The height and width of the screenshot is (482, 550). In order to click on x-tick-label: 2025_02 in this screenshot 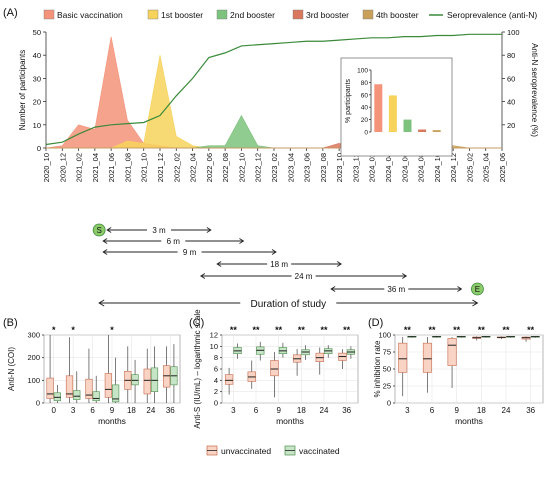, I will do `click(469, 167)`.